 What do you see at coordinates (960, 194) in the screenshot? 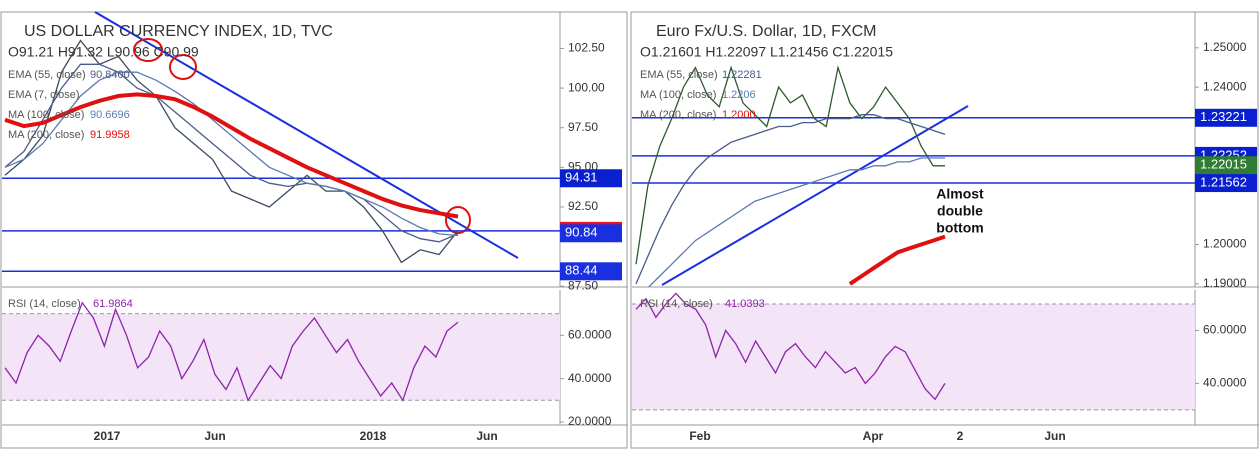
I see `annotation: Almost` at bounding box center [960, 194].